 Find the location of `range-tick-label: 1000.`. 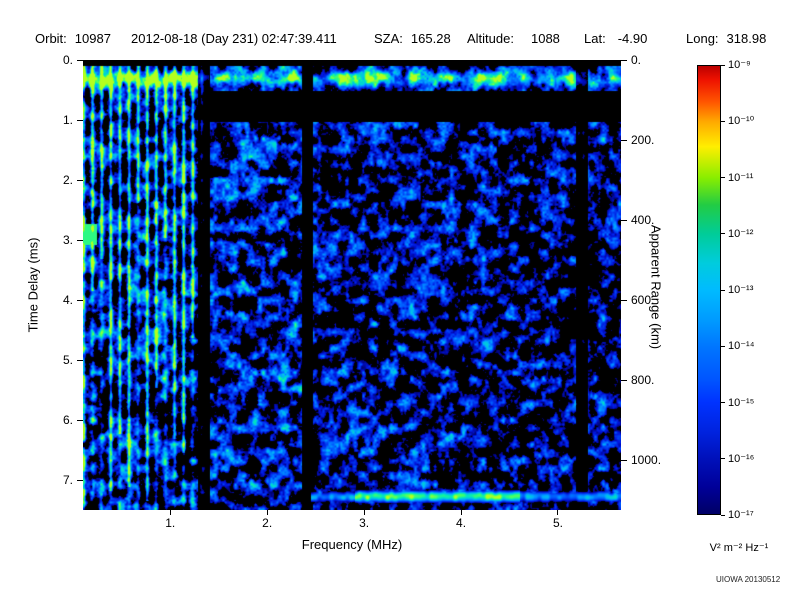

range-tick-label: 1000. is located at coordinates (646, 460).